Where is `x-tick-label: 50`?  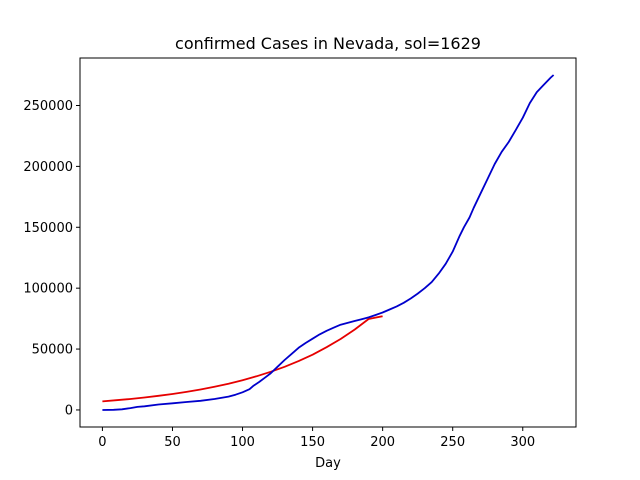
x-tick-label: 50 is located at coordinates (172, 442).